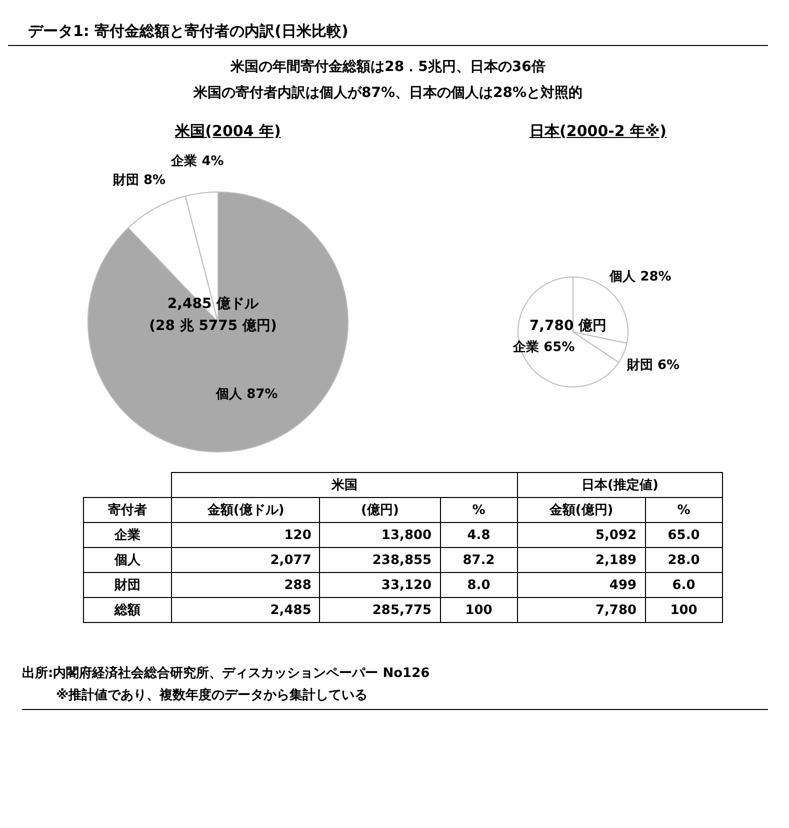  Describe the element at coordinates (683, 535) in the screenshot. I see `data-label: 65.0` at that location.